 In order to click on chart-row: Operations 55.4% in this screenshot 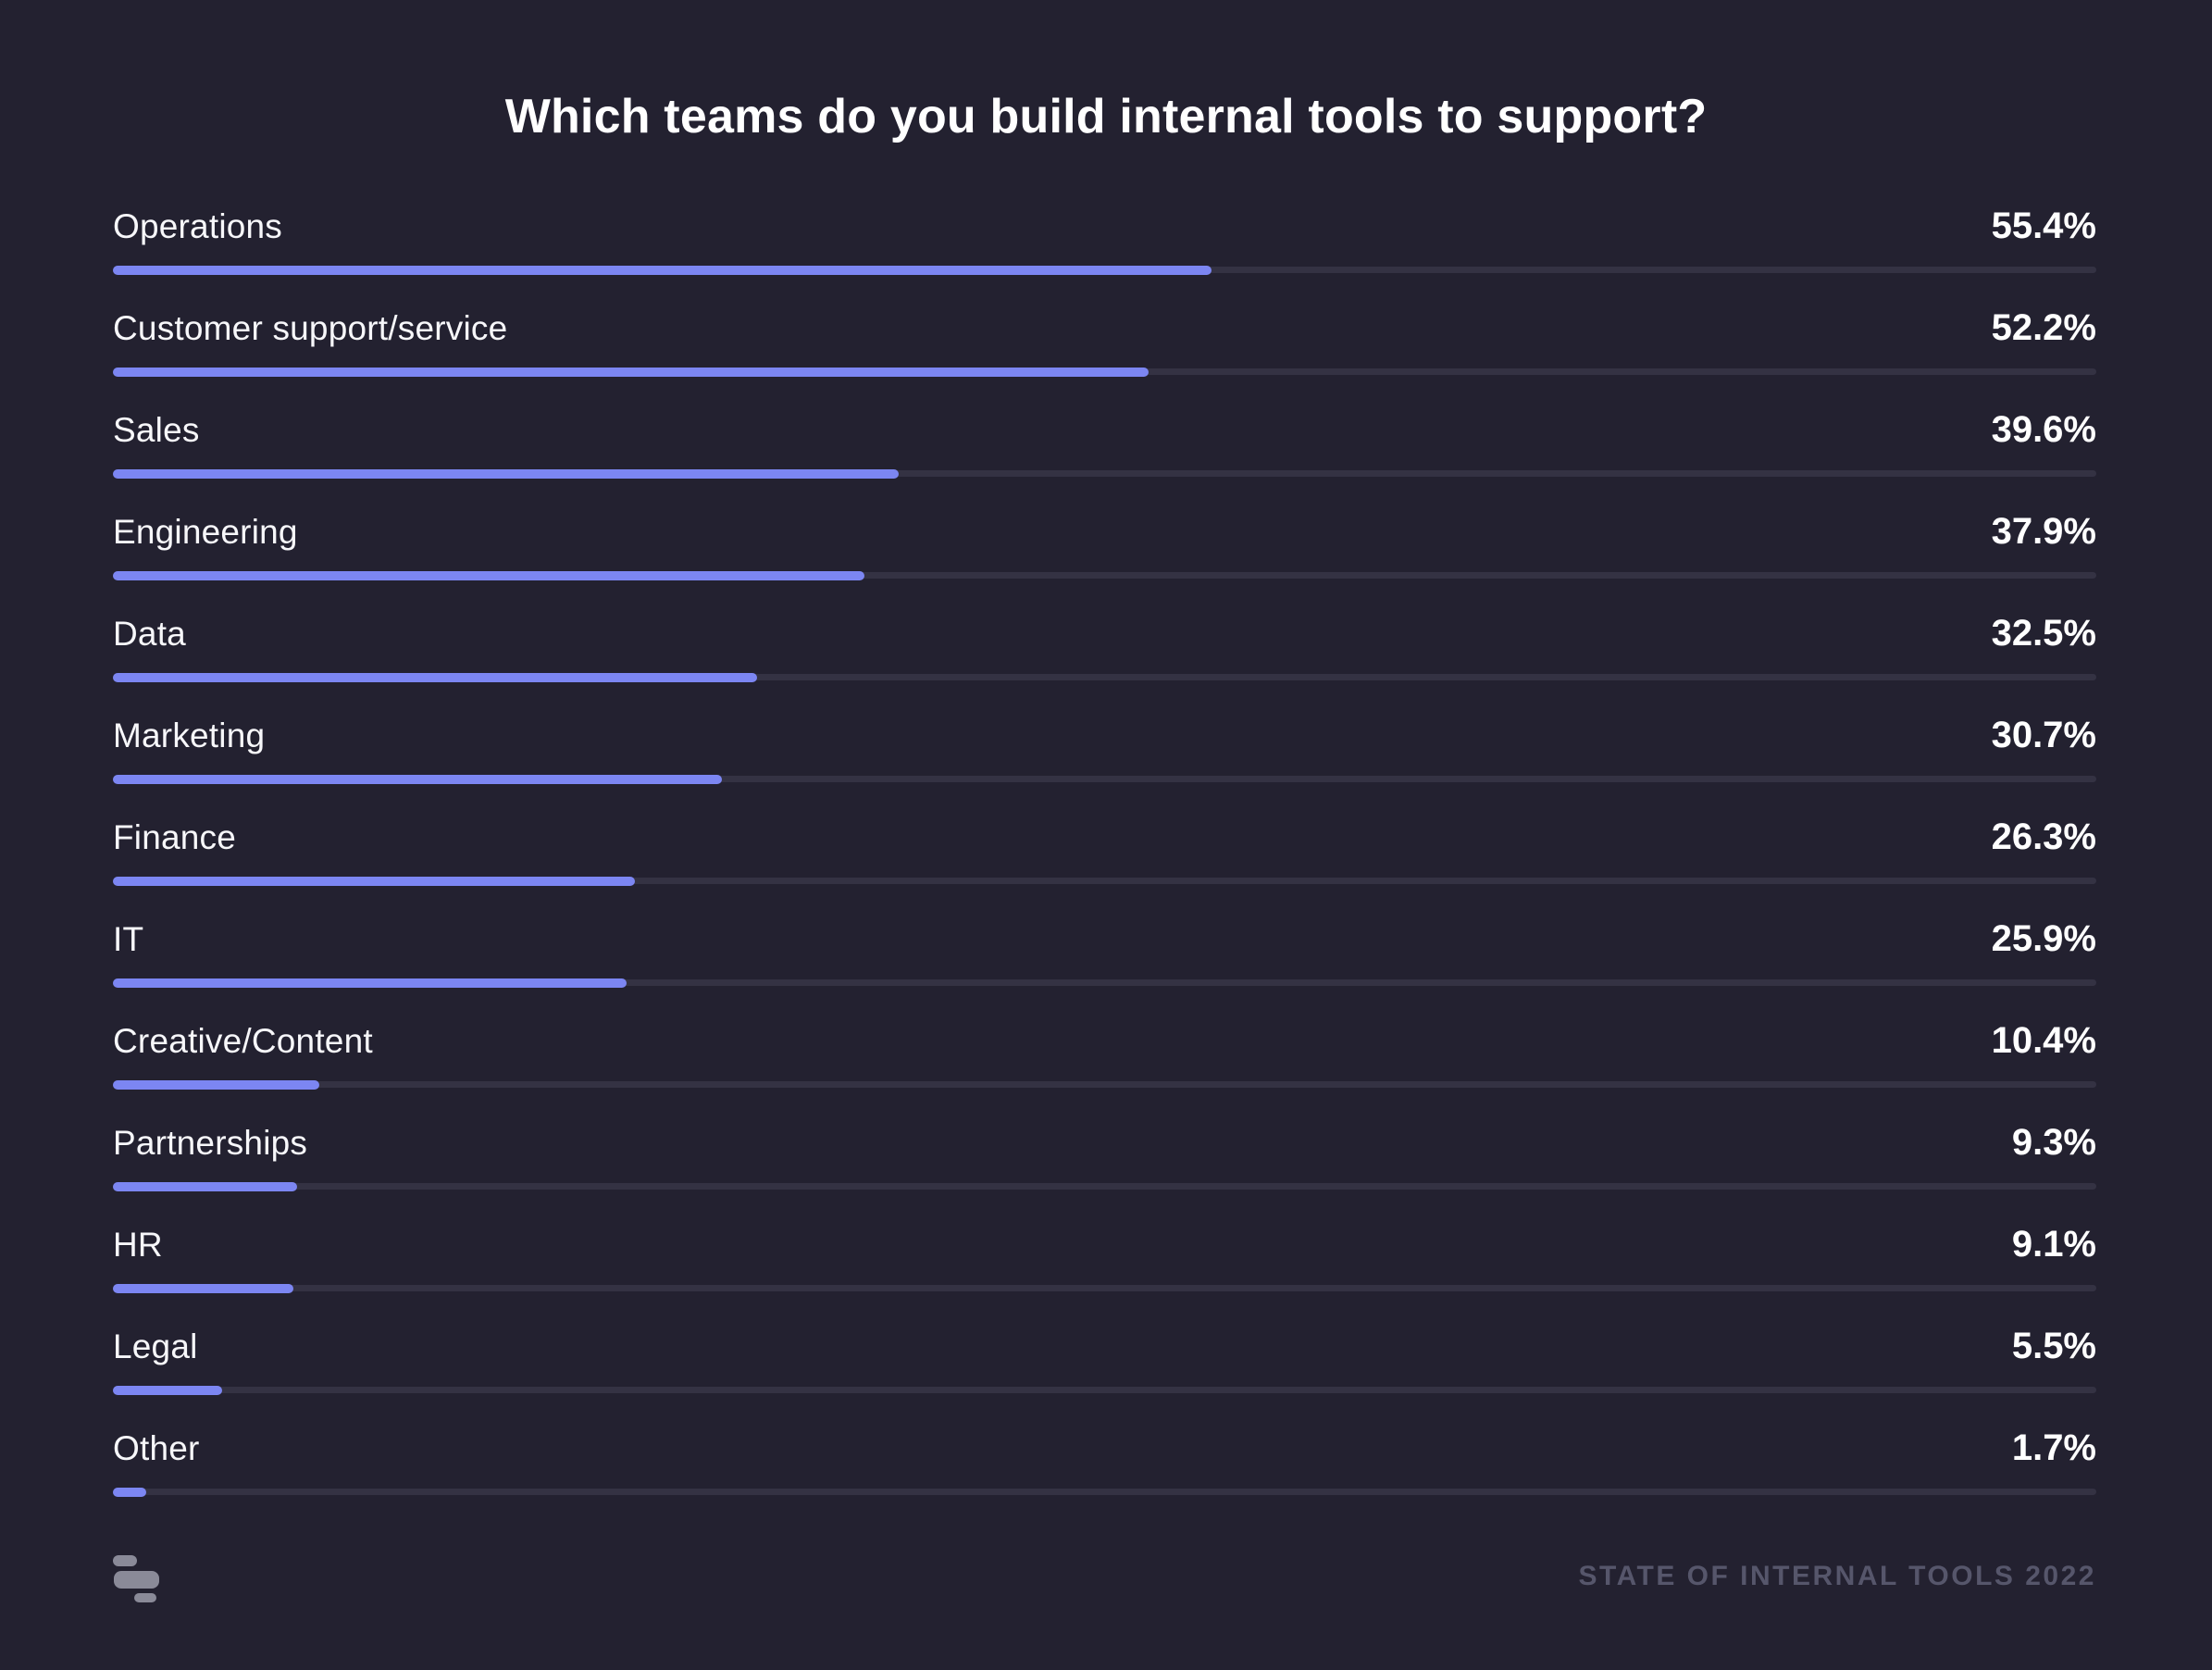, I will do `click(1104, 239)`.